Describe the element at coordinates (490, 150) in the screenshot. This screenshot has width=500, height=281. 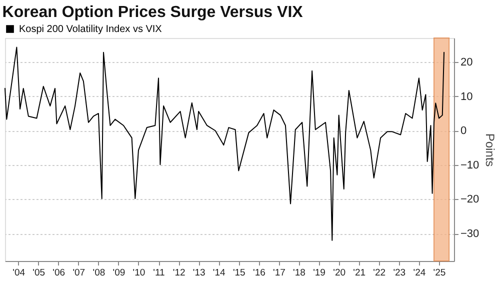
I see `y-axis-title: Points` at that location.